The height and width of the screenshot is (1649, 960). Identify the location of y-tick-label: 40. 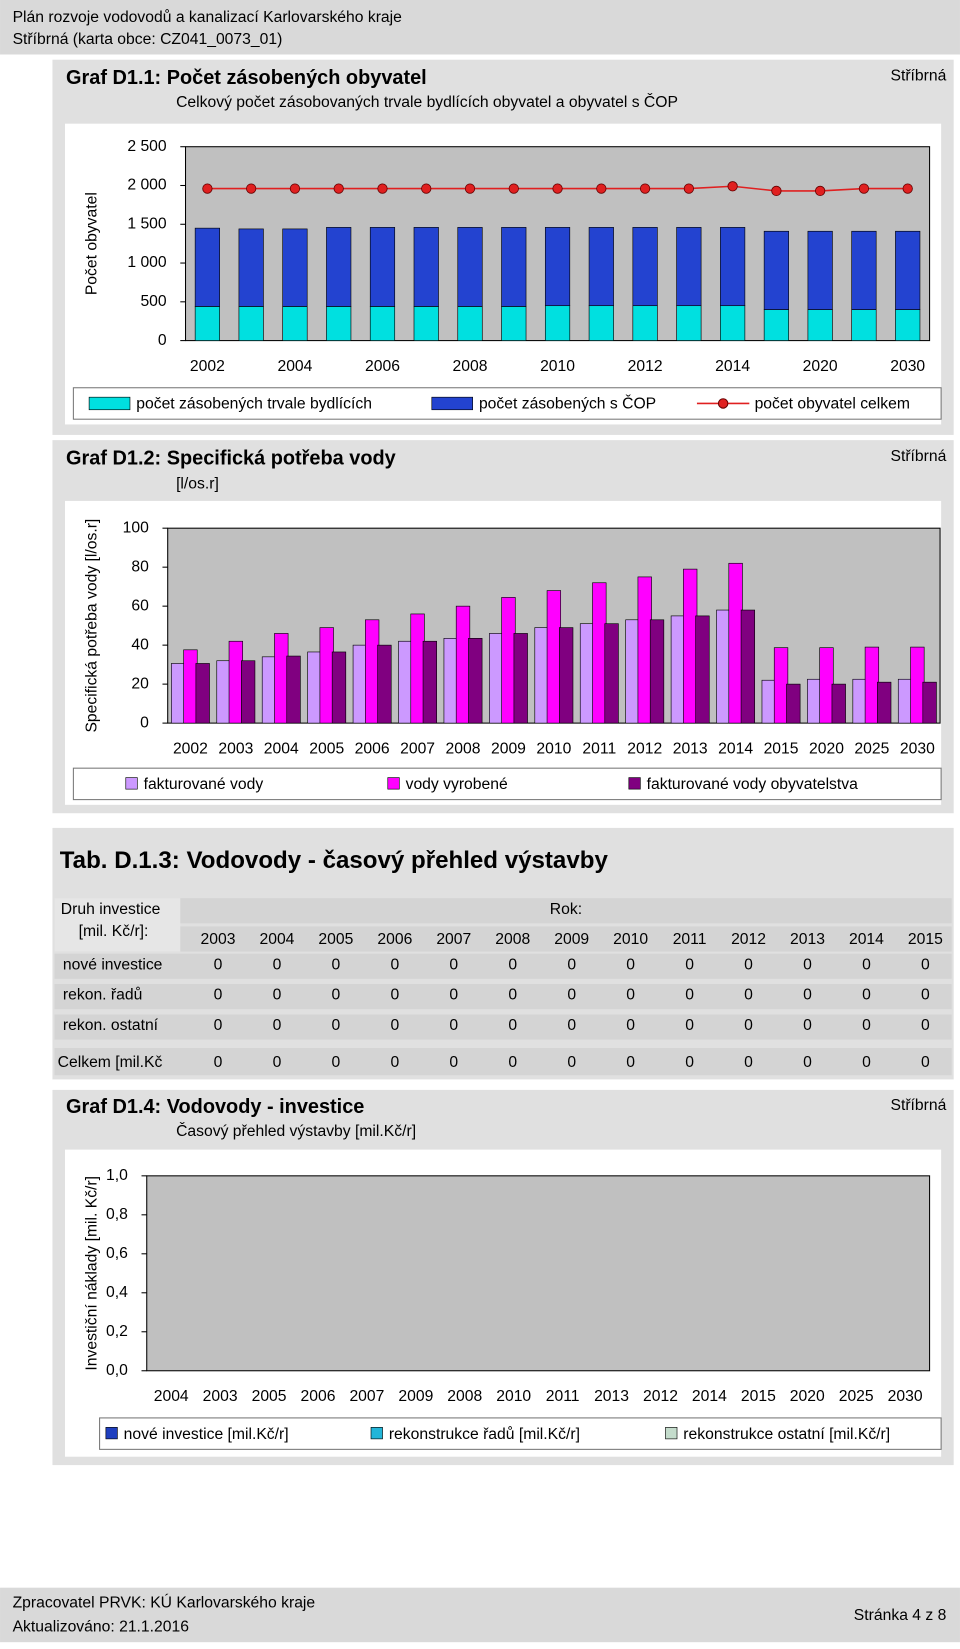
(140, 644).